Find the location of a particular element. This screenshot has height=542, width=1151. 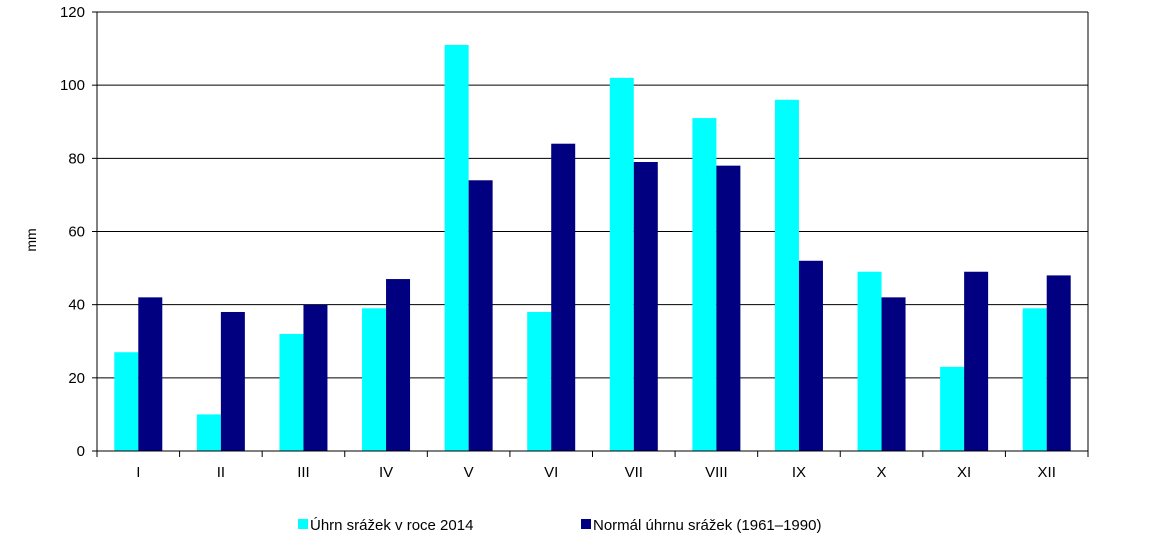

bar-series-2-XII is located at coordinates (1058, 363).